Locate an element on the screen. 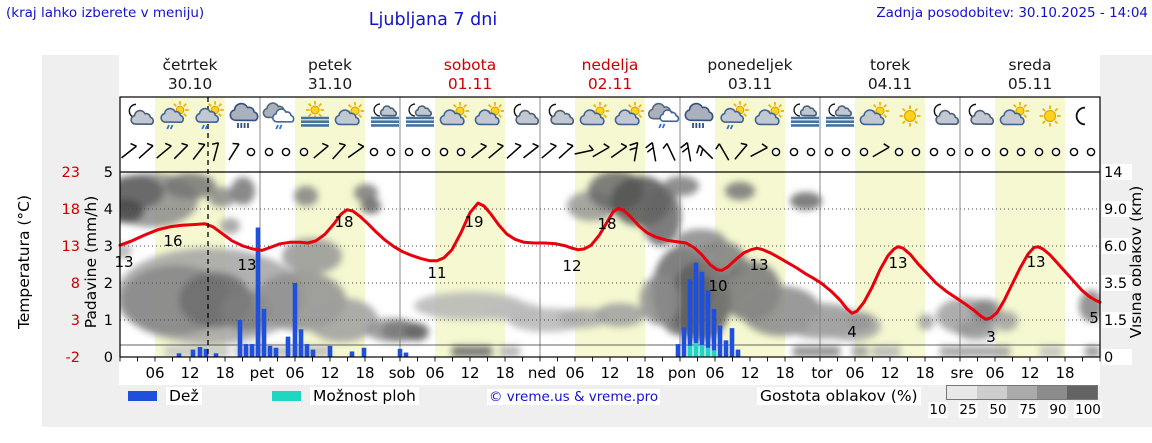 This screenshot has height=443, width=1152. temperature-tick-label: 23 is located at coordinates (71, 173).